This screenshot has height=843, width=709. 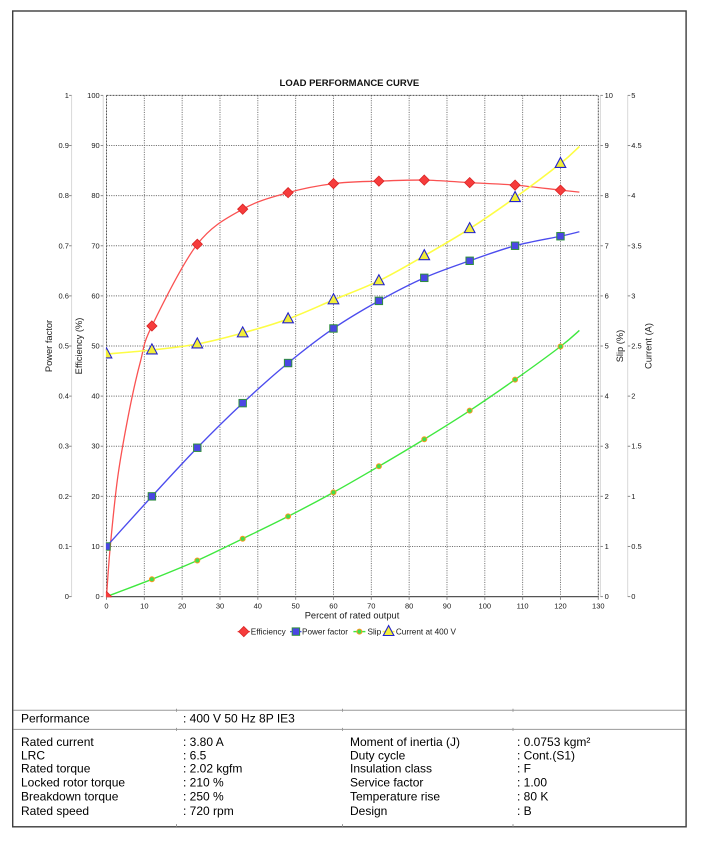 I want to click on svg-text: 120, so click(x=560, y=605).